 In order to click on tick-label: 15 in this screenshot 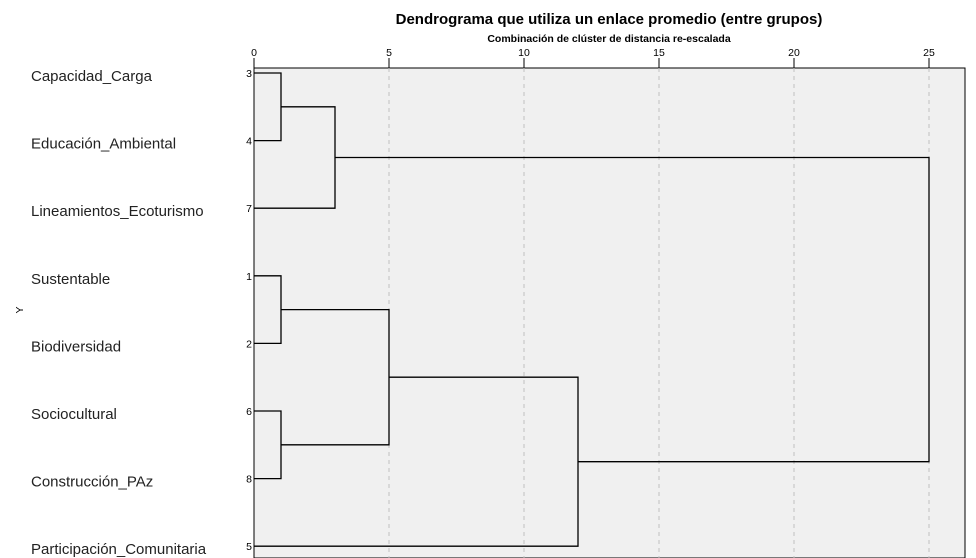, I will do `click(659, 53)`.